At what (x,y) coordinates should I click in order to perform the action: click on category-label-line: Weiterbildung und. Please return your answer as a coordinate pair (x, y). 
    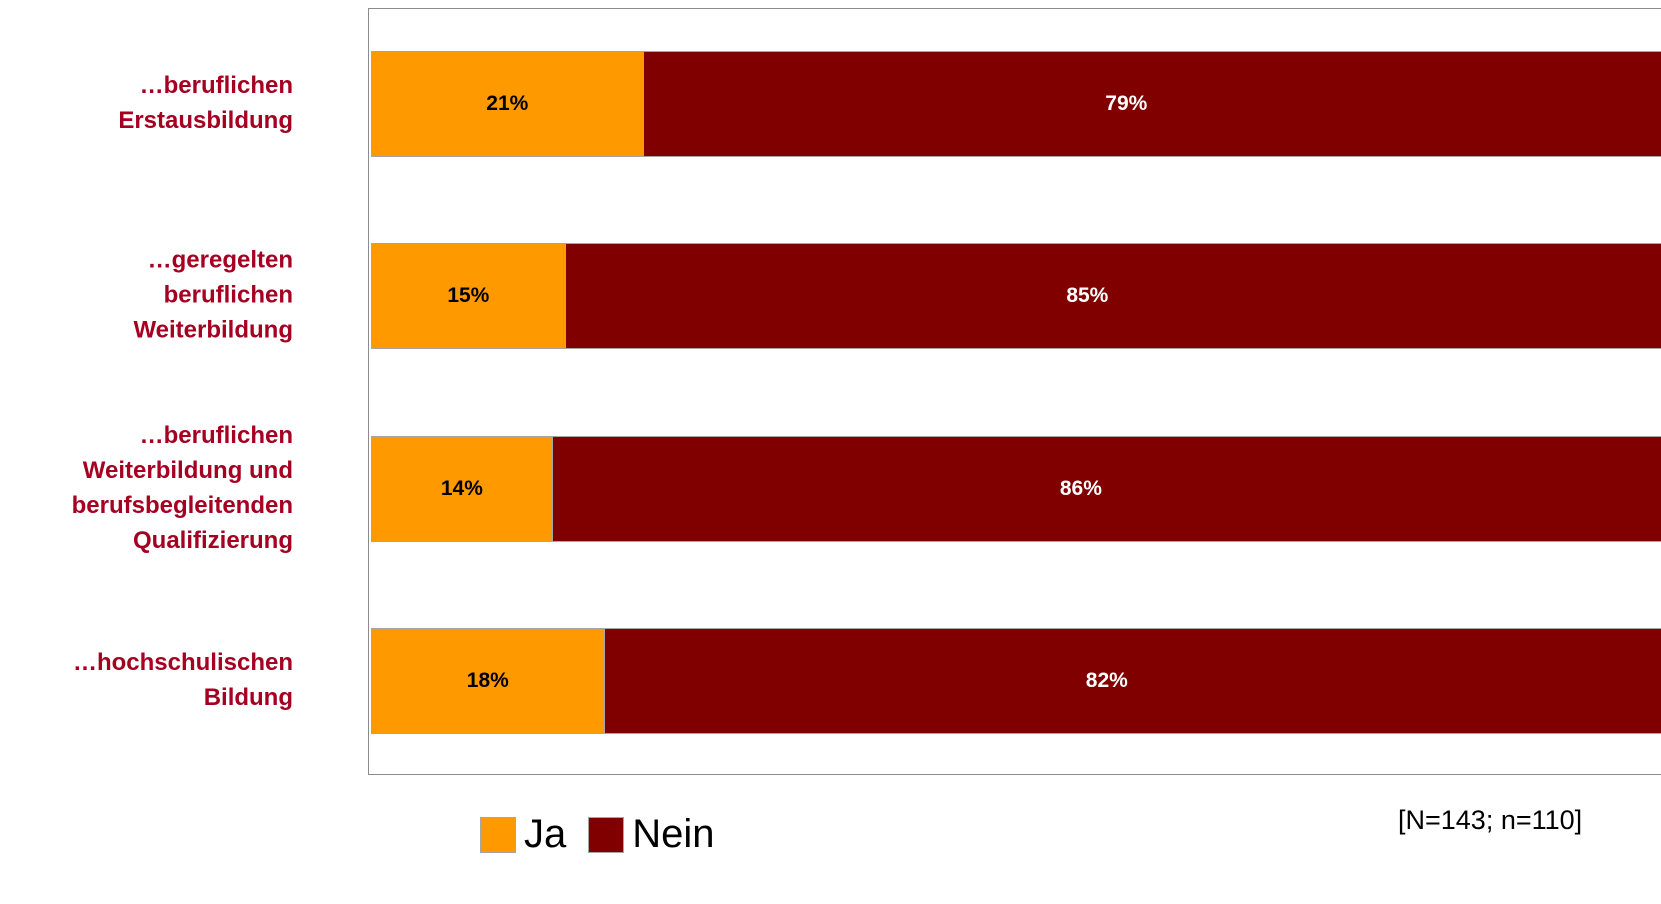
    Looking at the image, I should click on (187, 470).